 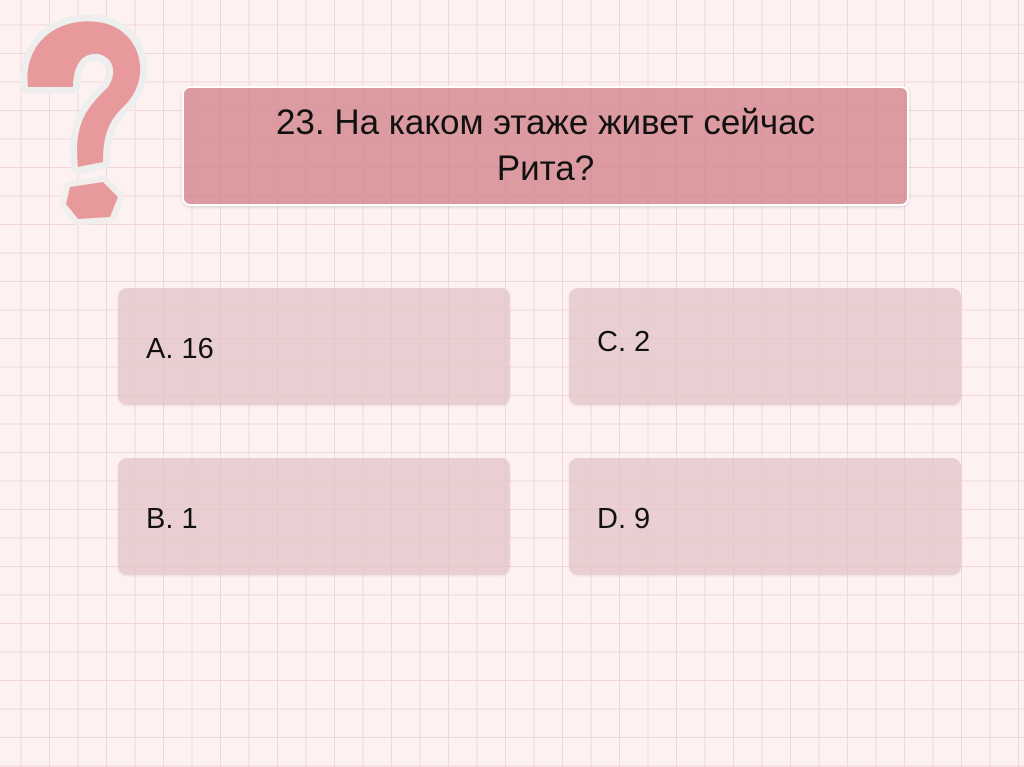 I want to click on answer-label: B. 1, so click(x=172, y=519).